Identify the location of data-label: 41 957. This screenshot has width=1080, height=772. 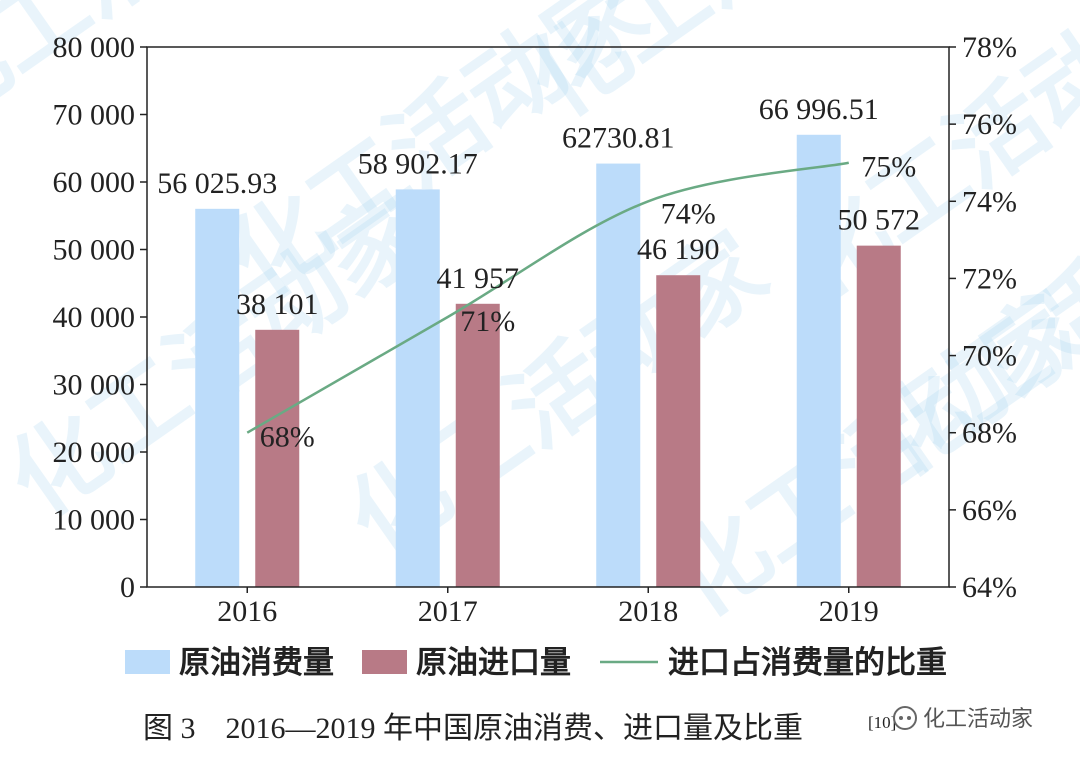
(478, 278).